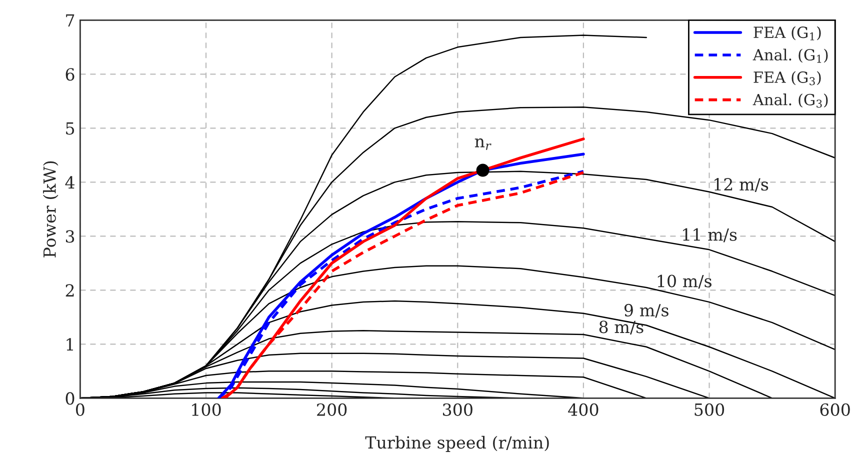 The height and width of the screenshot is (469, 853). Describe the element at coordinates (50, 209) in the screenshot. I see `y-axis-title: Power (kW)` at that location.